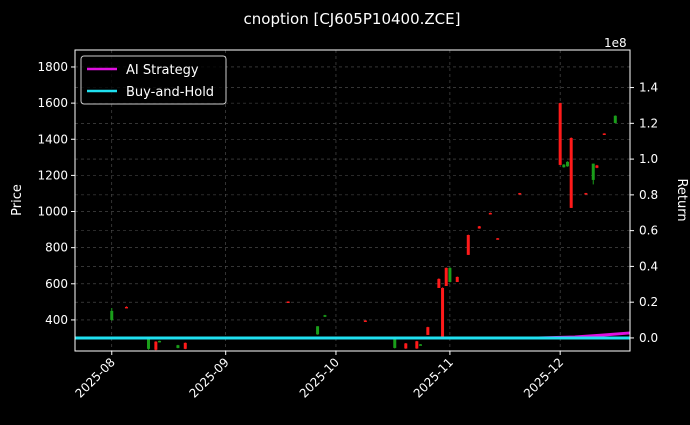  I want to click on chart-title: cnoption [CJ605P10400.ZCE], so click(352, 19).